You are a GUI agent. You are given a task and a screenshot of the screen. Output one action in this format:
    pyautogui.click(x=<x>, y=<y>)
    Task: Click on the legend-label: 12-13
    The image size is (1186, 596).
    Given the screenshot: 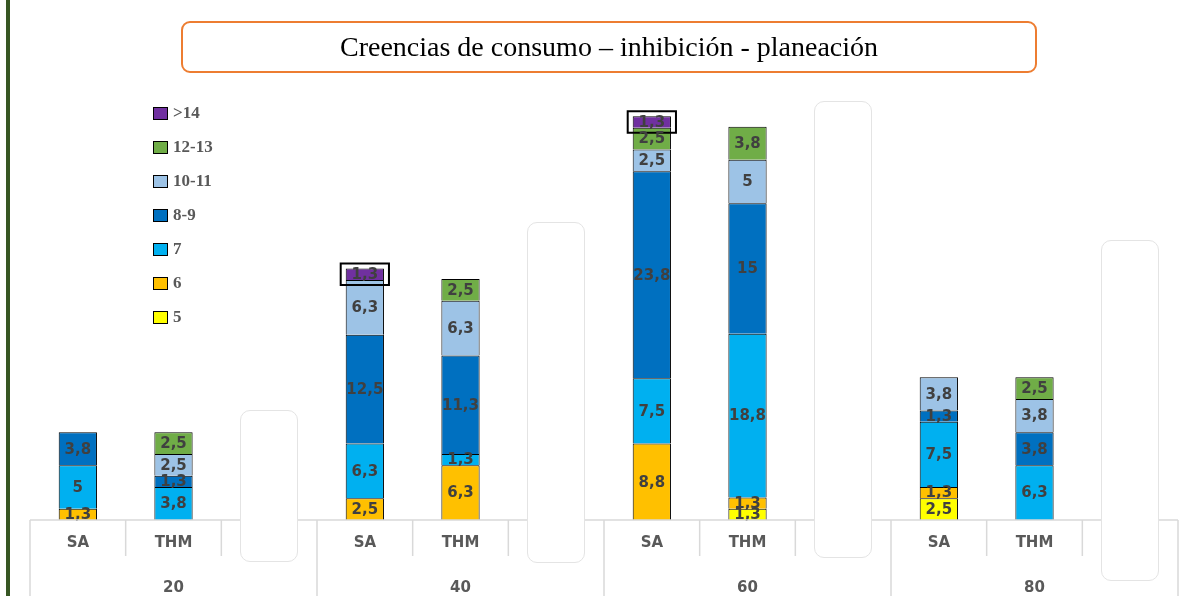 What is the action you would take?
    pyautogui.click(x=193, y=147)
    